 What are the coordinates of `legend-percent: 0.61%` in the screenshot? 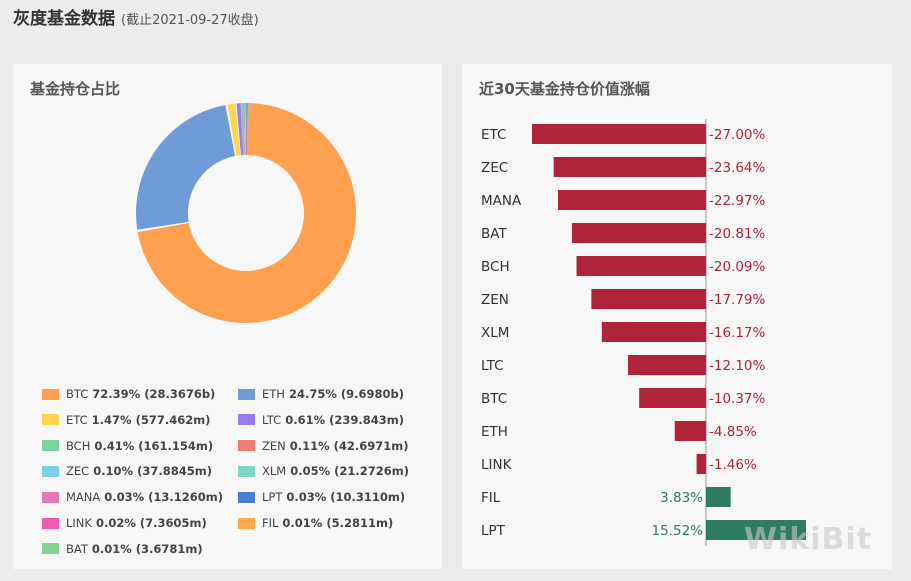 It's located at (305, 419).